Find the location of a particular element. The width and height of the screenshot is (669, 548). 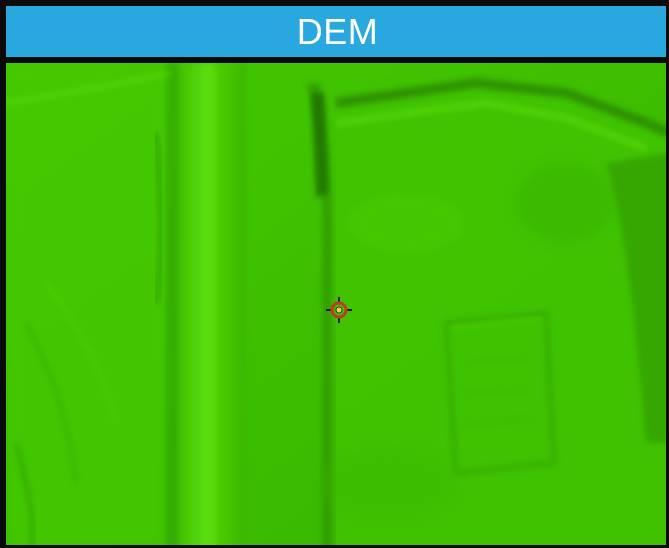

drainage-channel is located at coordinates (319, 314).